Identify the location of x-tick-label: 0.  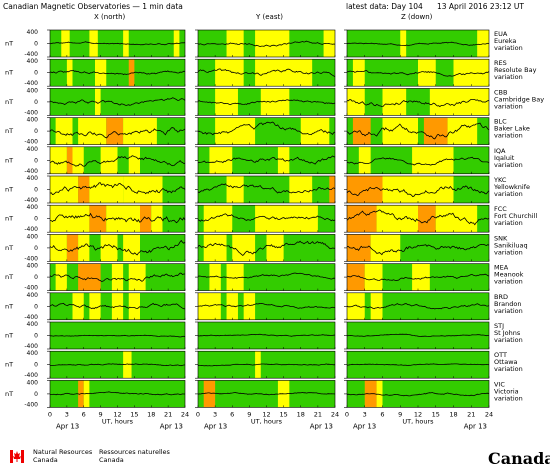
(198, 414).